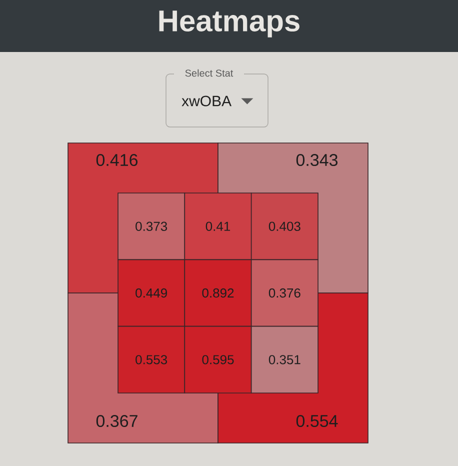  Describe the element at coordinates (317, 160) in the screenshot. I see `data-label: 0.343` at that location.